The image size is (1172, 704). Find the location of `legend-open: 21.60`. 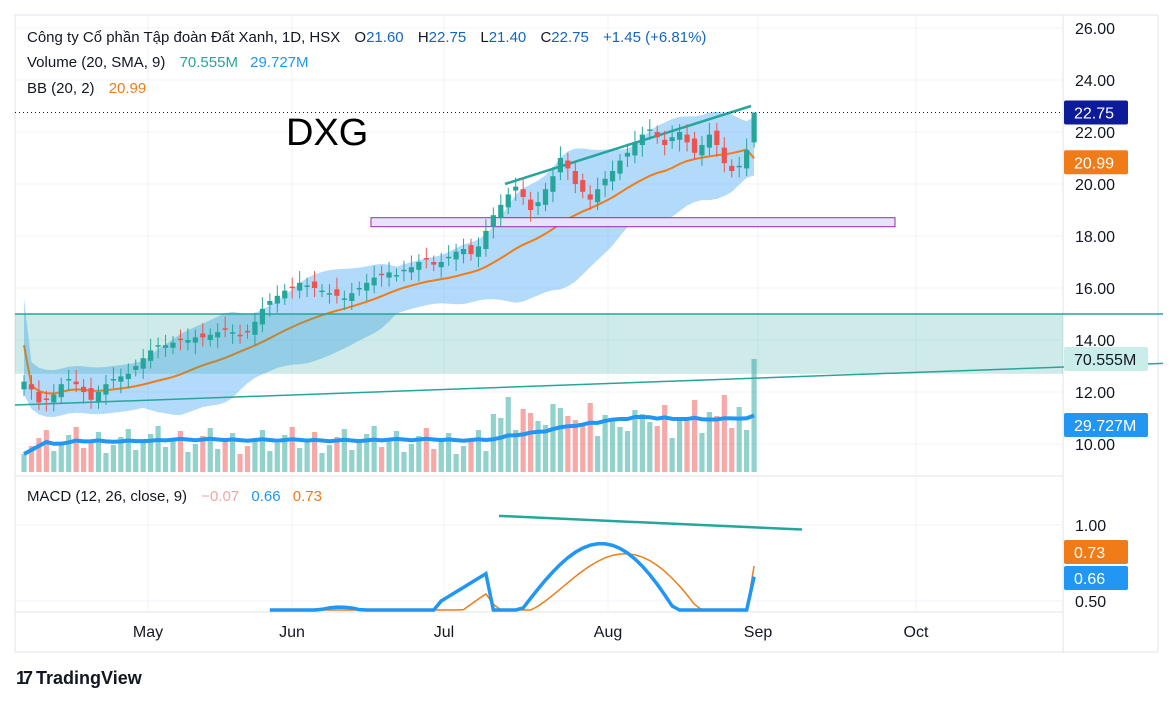

legend-open: 21.60 is located at coordinates (385, 37).